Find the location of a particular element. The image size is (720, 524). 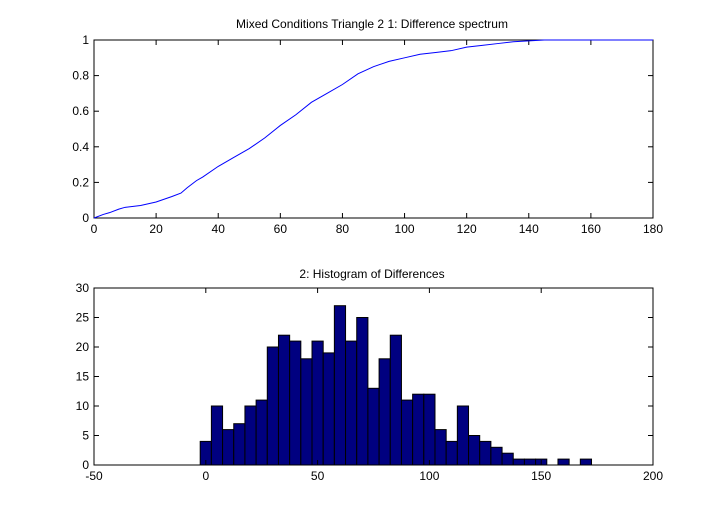

histogram-xtick-label: 0 is located at coordinates (205, 476).